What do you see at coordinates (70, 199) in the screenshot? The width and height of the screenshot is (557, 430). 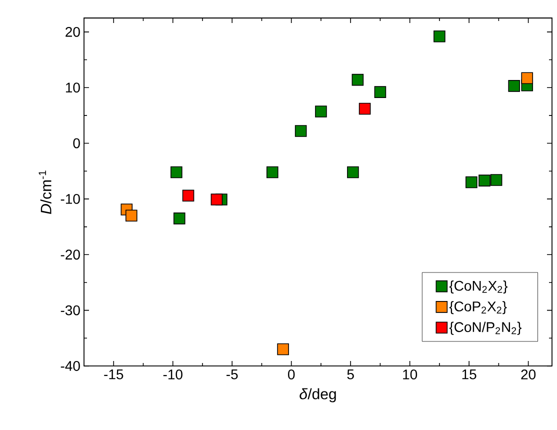 I see `y-tick-label: -10` at bounding box center [70, 199].